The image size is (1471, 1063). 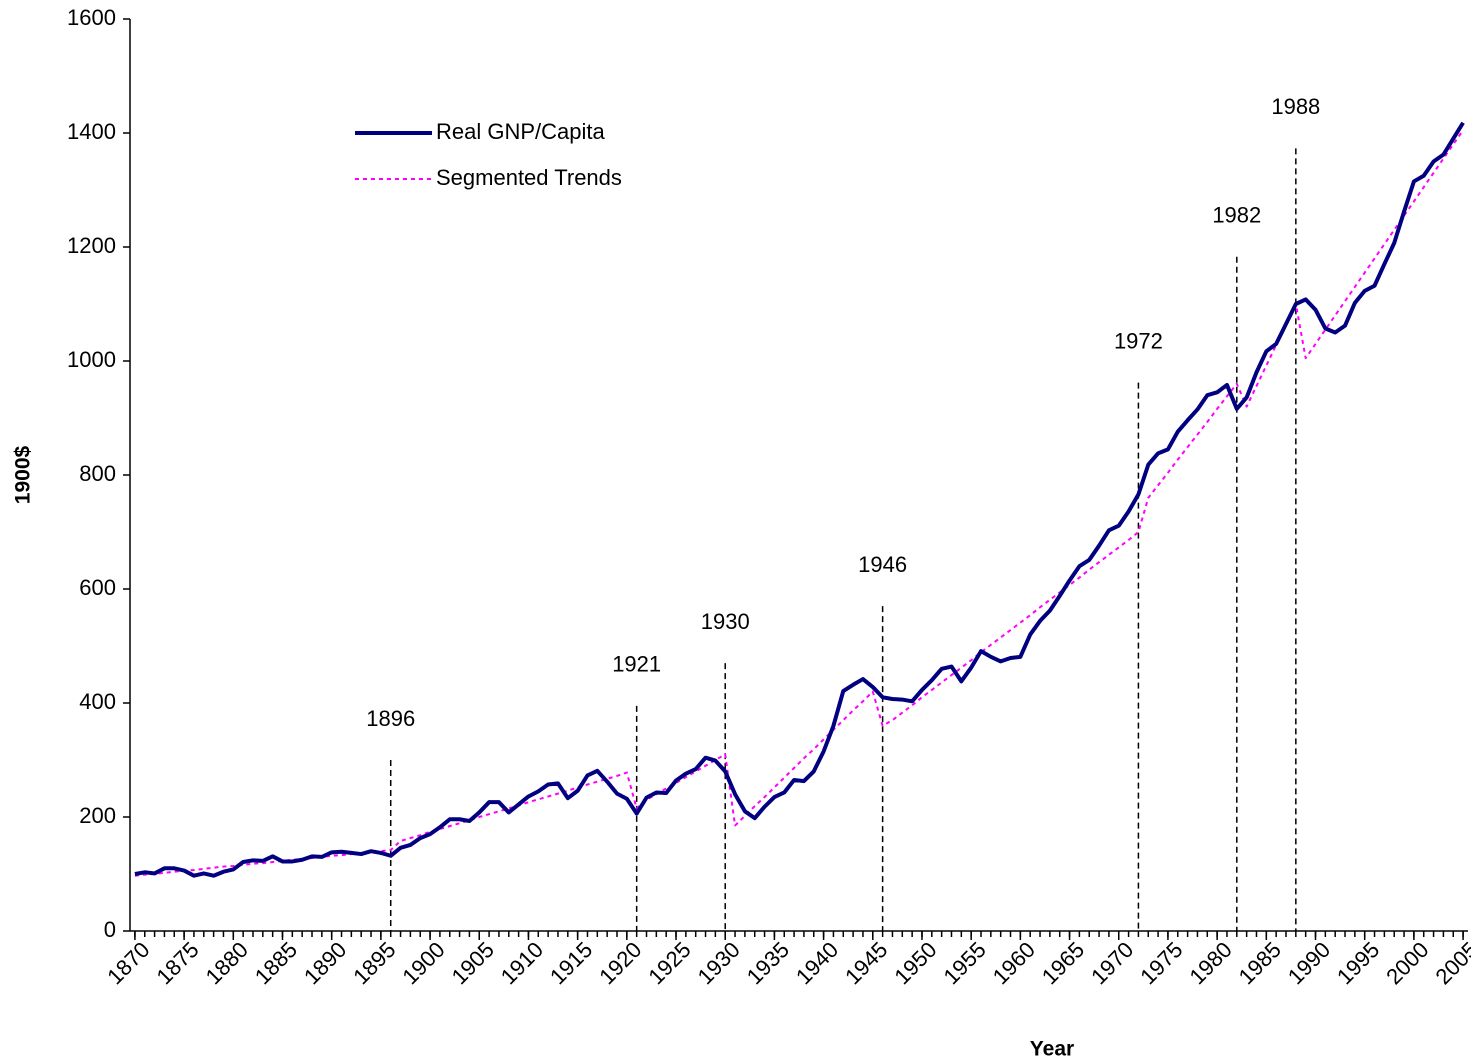 I want to click on y-tick-label: 200, so click(x=97, y=815).